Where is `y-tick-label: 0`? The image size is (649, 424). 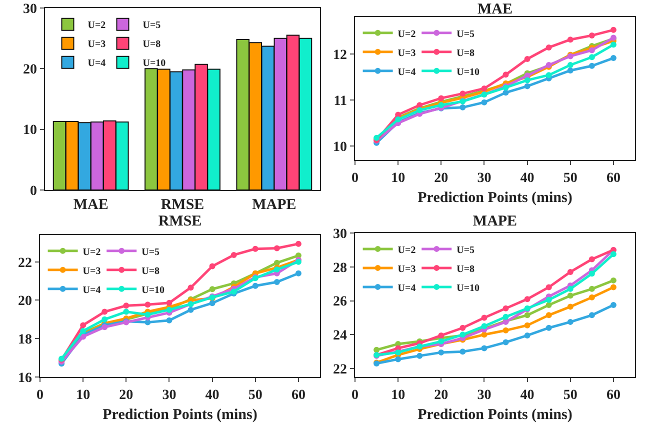
y-tick-label: 0 is located at coordinates (33, 191).